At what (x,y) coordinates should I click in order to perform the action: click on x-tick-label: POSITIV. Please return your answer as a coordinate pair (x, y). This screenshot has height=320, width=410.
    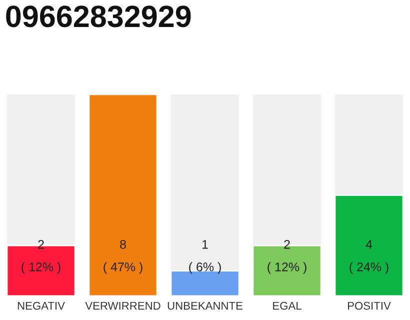
    Looking at the image, I should click on (369, 306).